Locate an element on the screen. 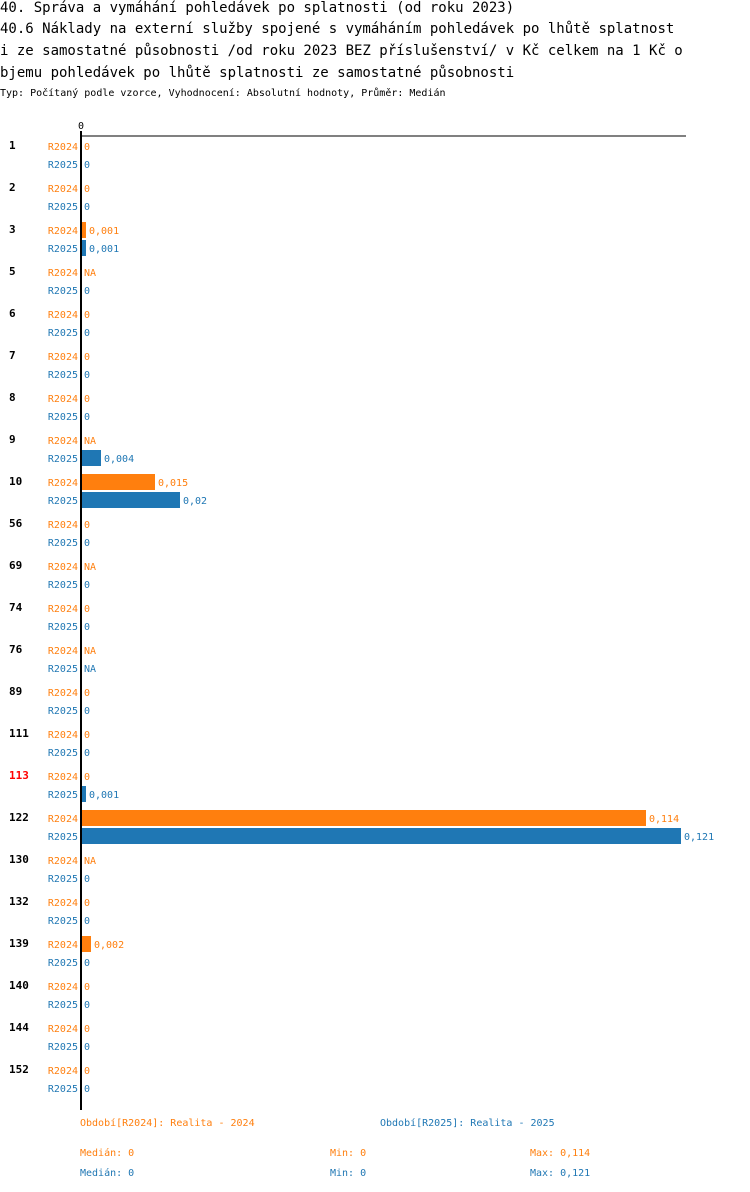 The image size is (750, 1192). category-label: 130 is located at coordinates (19, 859).